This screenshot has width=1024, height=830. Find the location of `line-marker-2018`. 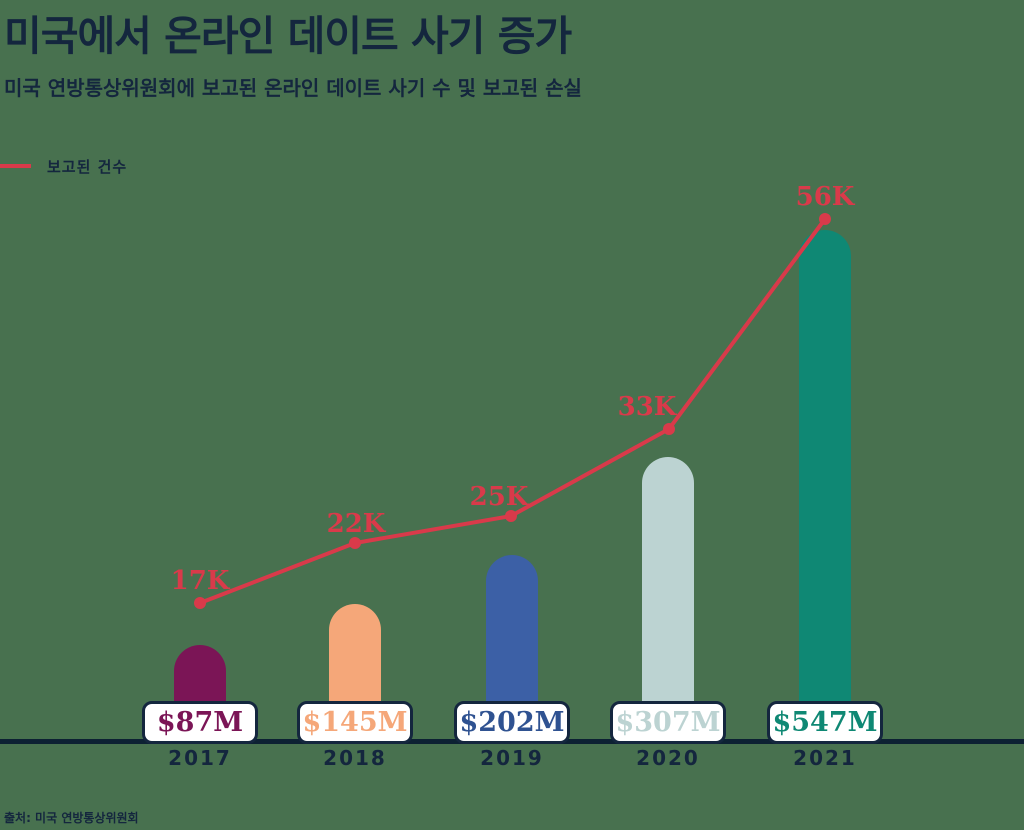

line-marker-2018 is located at coordinates (355, 543).